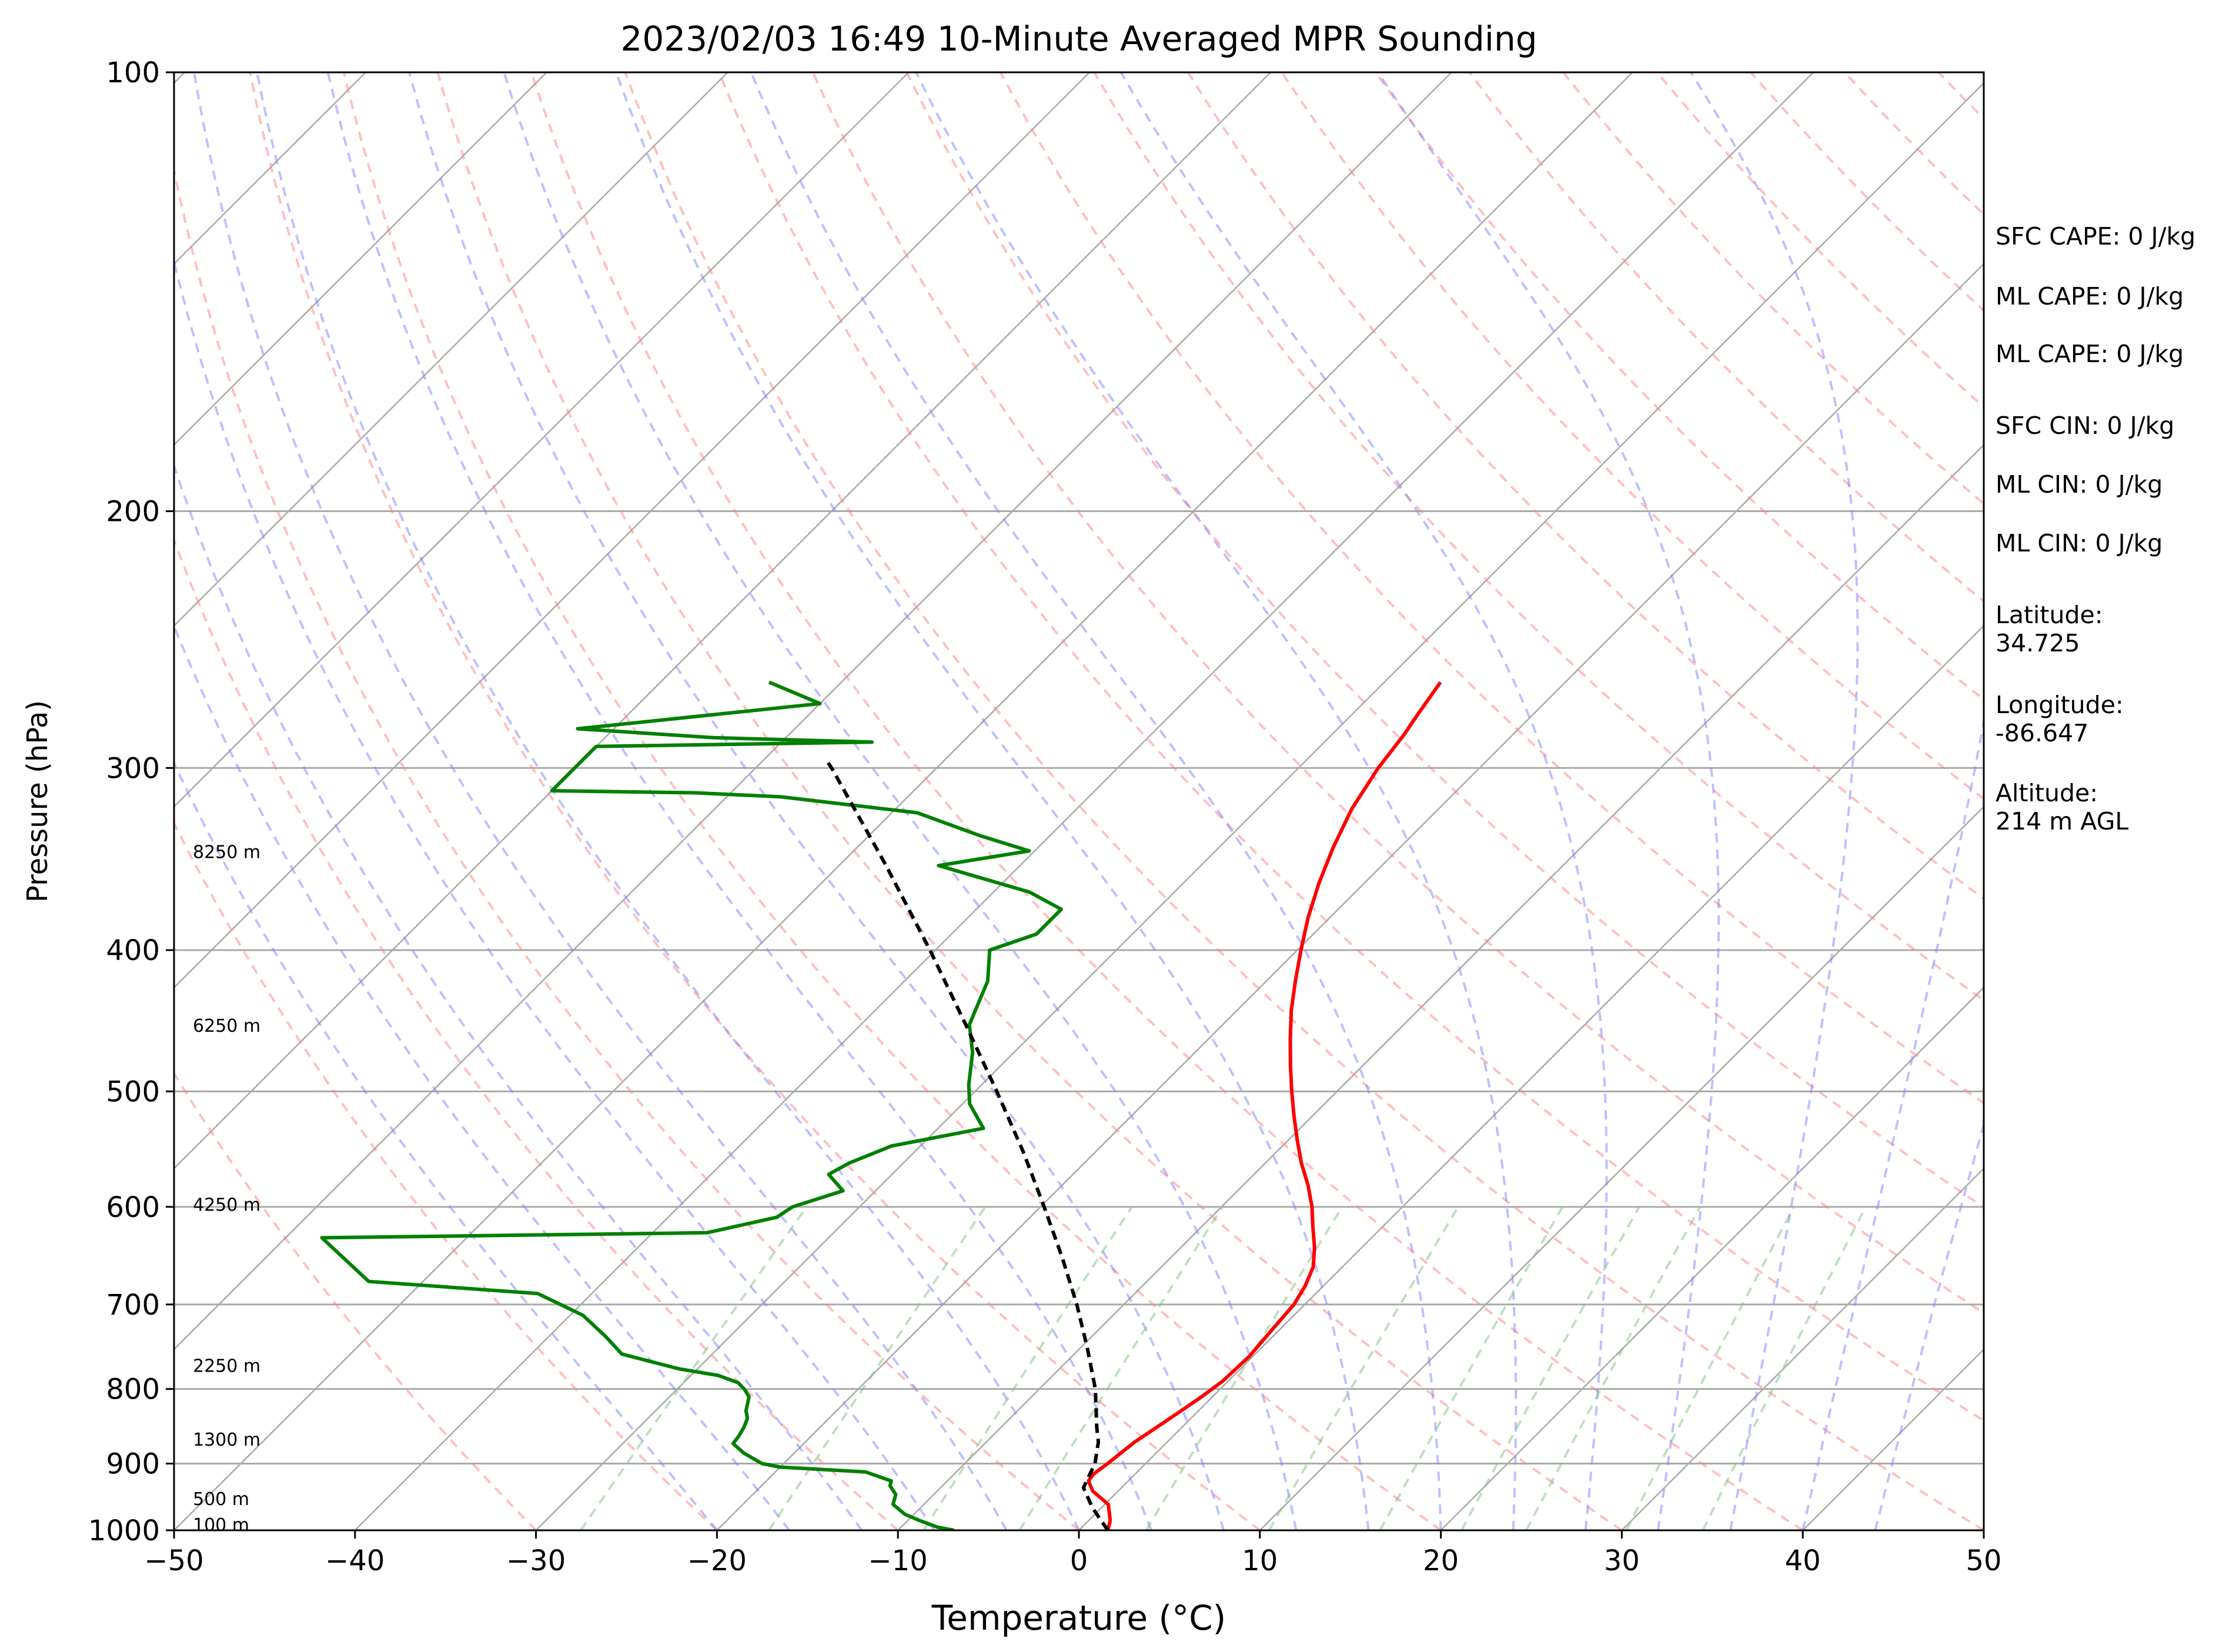 Image resolution: width=2226 pixels, height=1652 pixels. What do you see at coordinates (2049, 629) in the screenshot?
I see `latitude-text: Latitude: 34.725` at bounding box center [2049, 629].